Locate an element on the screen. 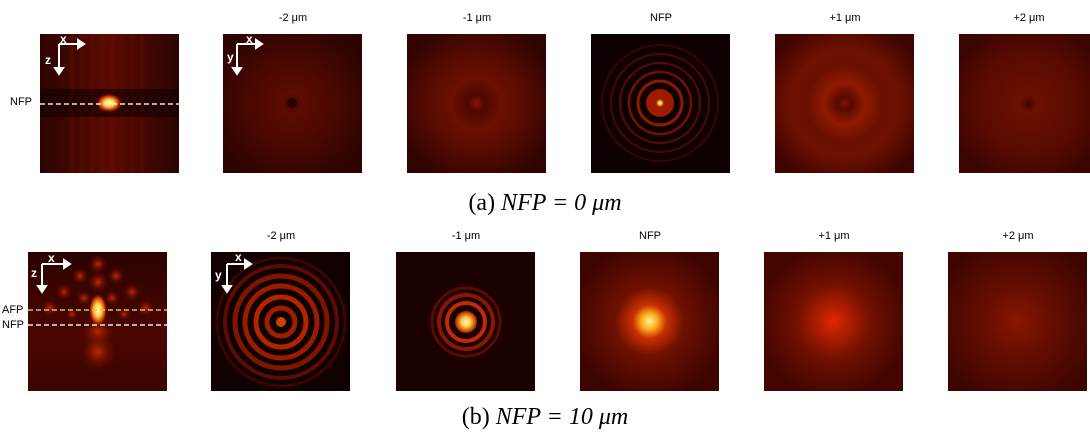  axis-x-label-b-xy: x is located at coordinates (238, 258).